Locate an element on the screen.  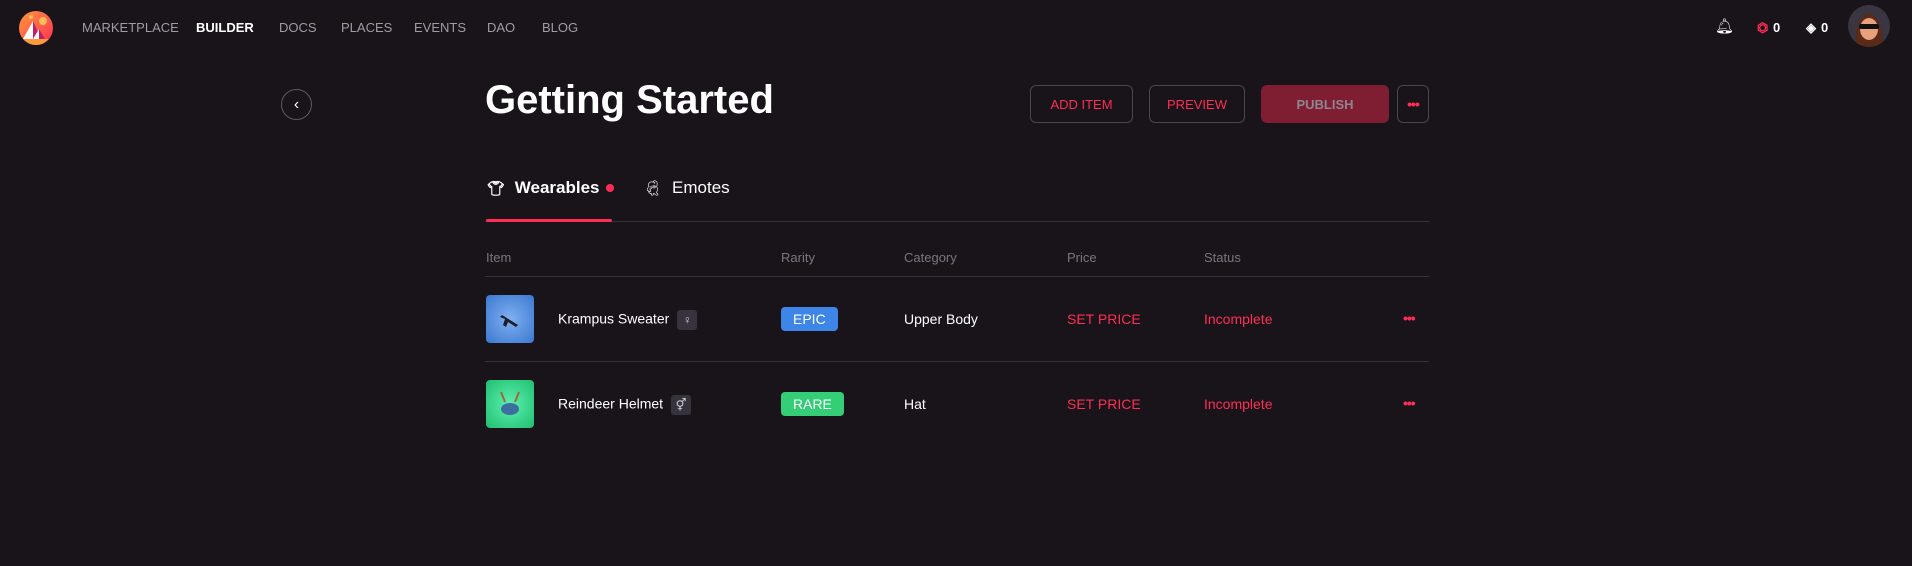
page-title: Getting Started is located at coordinates (629, 100).